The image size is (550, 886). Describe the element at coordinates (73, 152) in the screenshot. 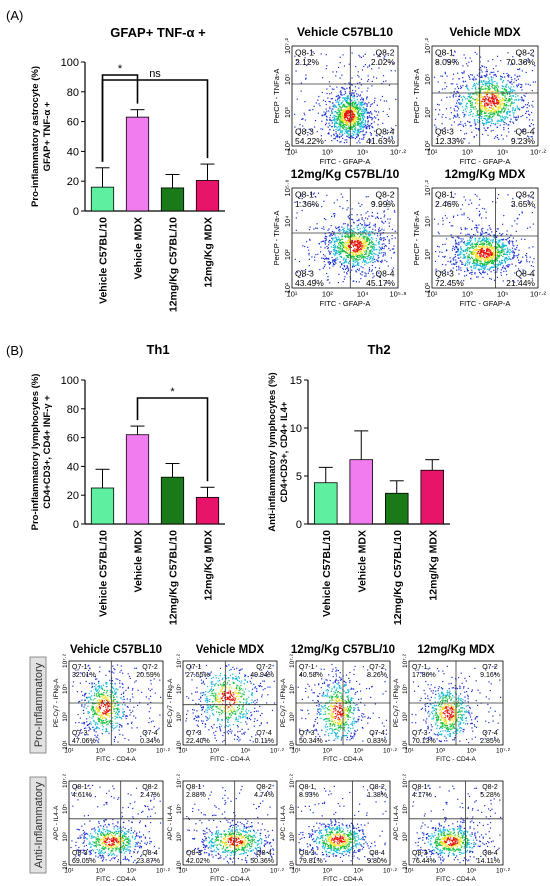

I see `y-tick-label: 40` at that location.